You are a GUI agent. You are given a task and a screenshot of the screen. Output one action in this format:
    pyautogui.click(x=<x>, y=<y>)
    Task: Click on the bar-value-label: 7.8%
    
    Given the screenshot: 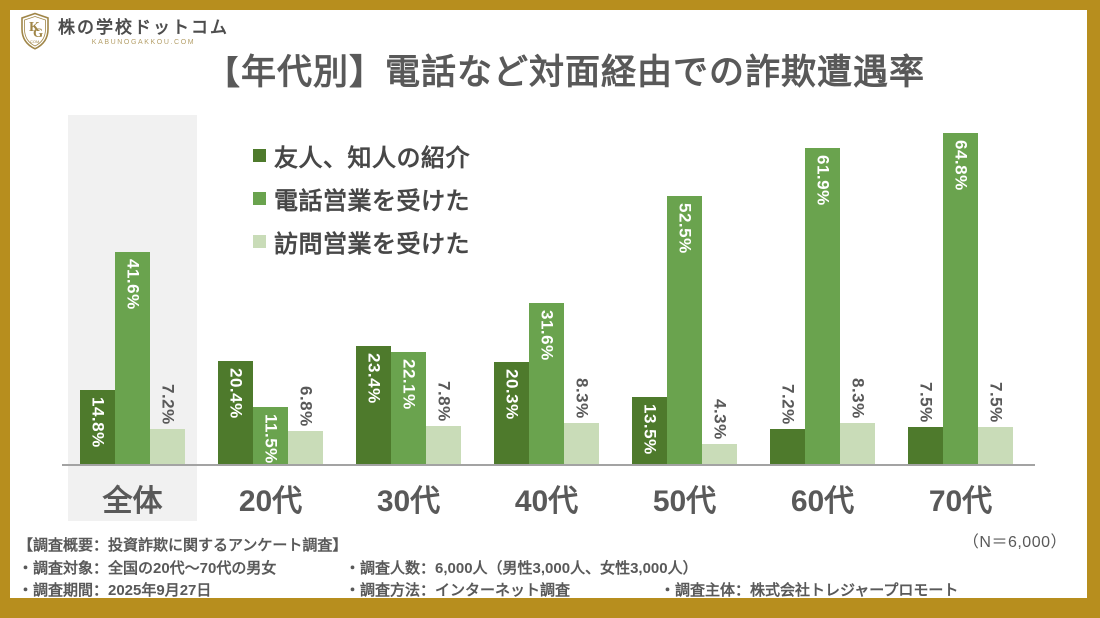 What is the action you would take?
    pyautogui.click(x=444, y=401)
    